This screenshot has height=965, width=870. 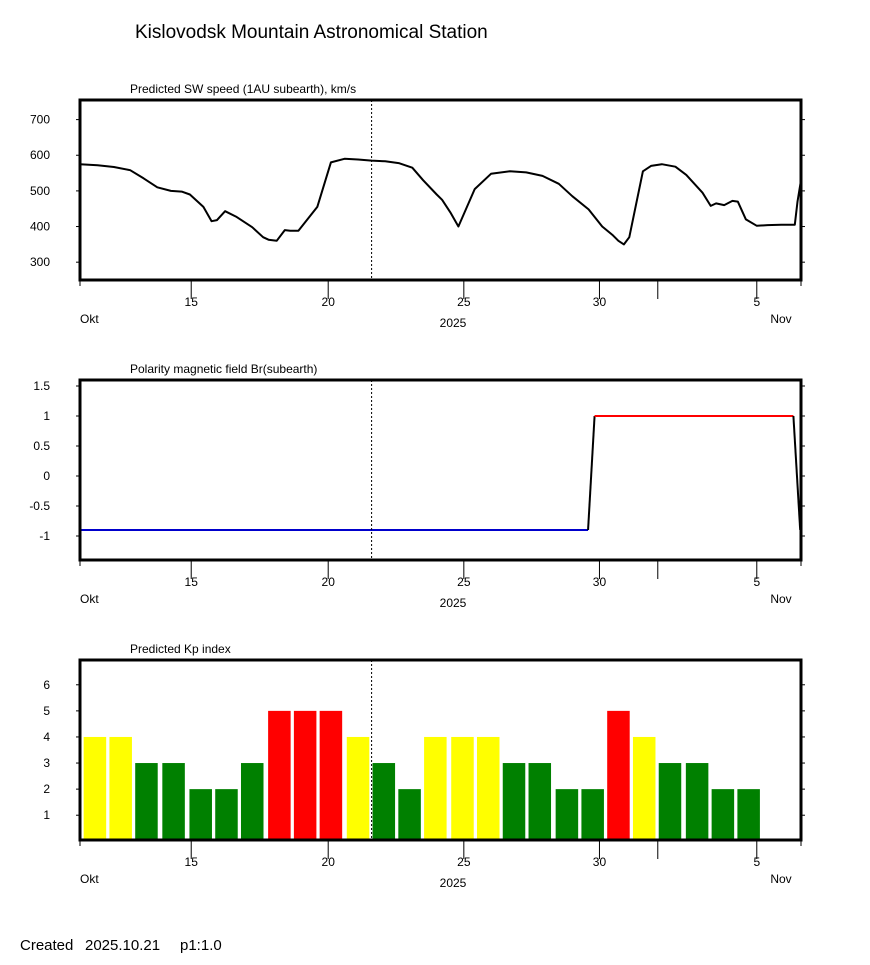 What do you see at coordinates (46, 789) in the screenshot?
I see `y-tick-label: 2` at bounding box center [46, 789].